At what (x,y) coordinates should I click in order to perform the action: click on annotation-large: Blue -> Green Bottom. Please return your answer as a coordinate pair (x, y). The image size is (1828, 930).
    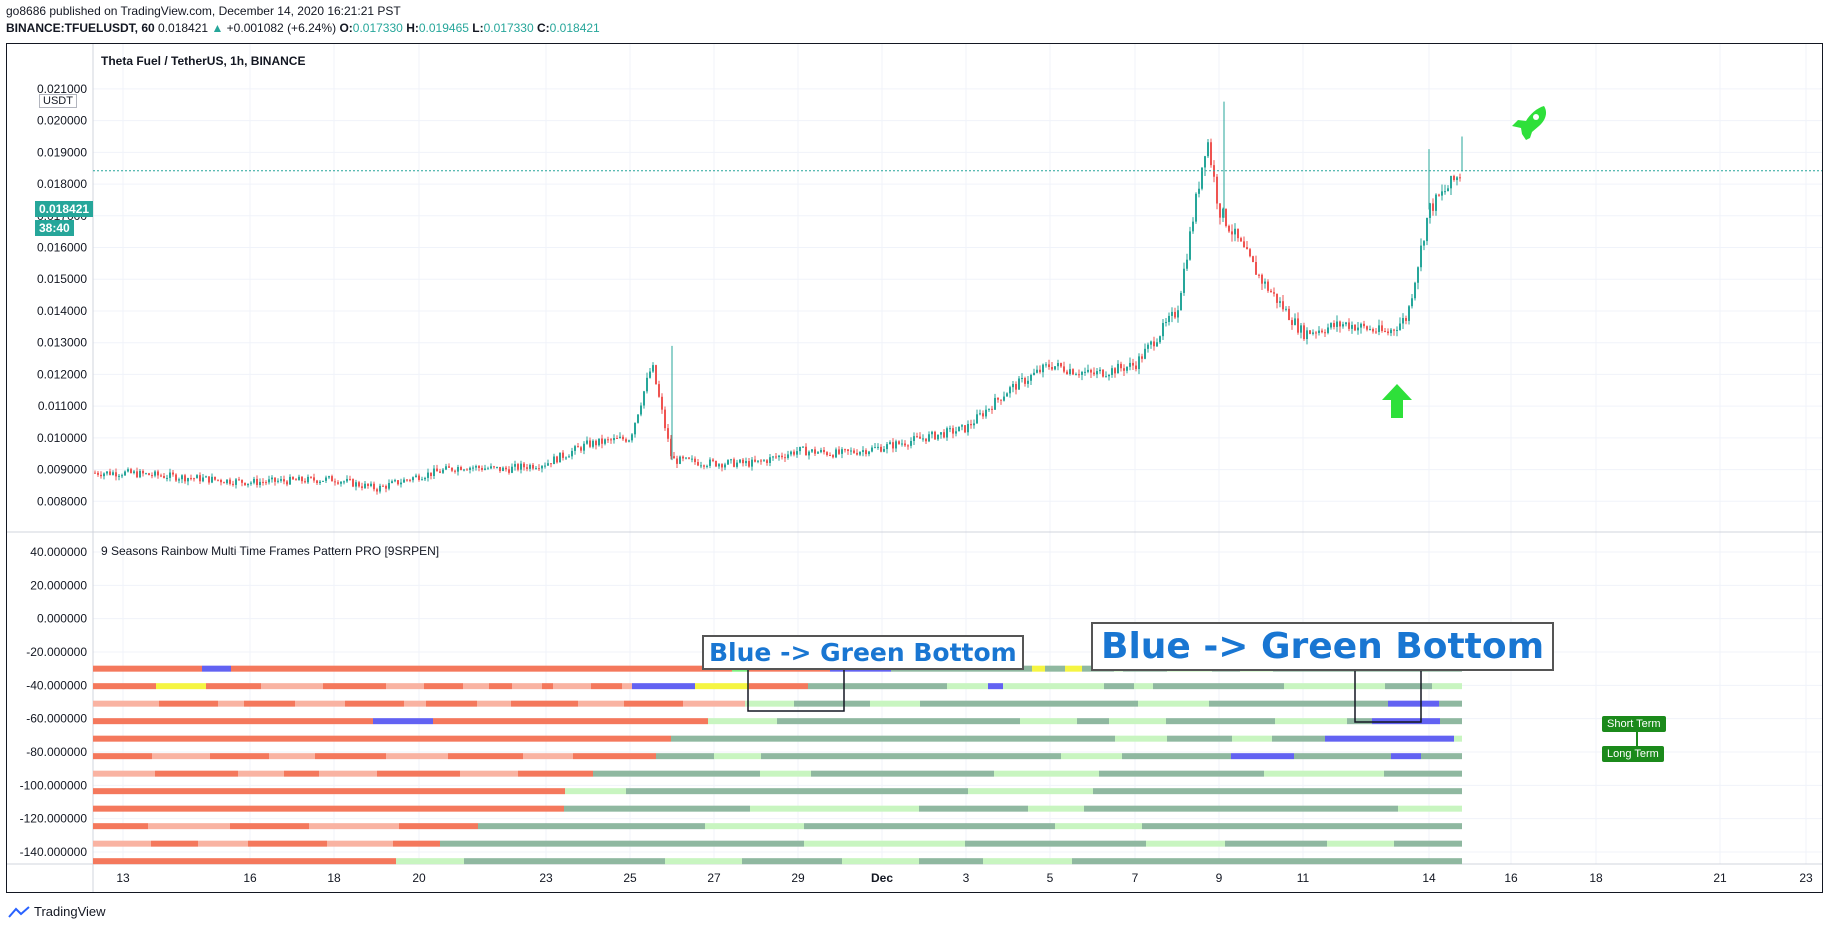
    Looking at the image, I should click on (1323, 646).